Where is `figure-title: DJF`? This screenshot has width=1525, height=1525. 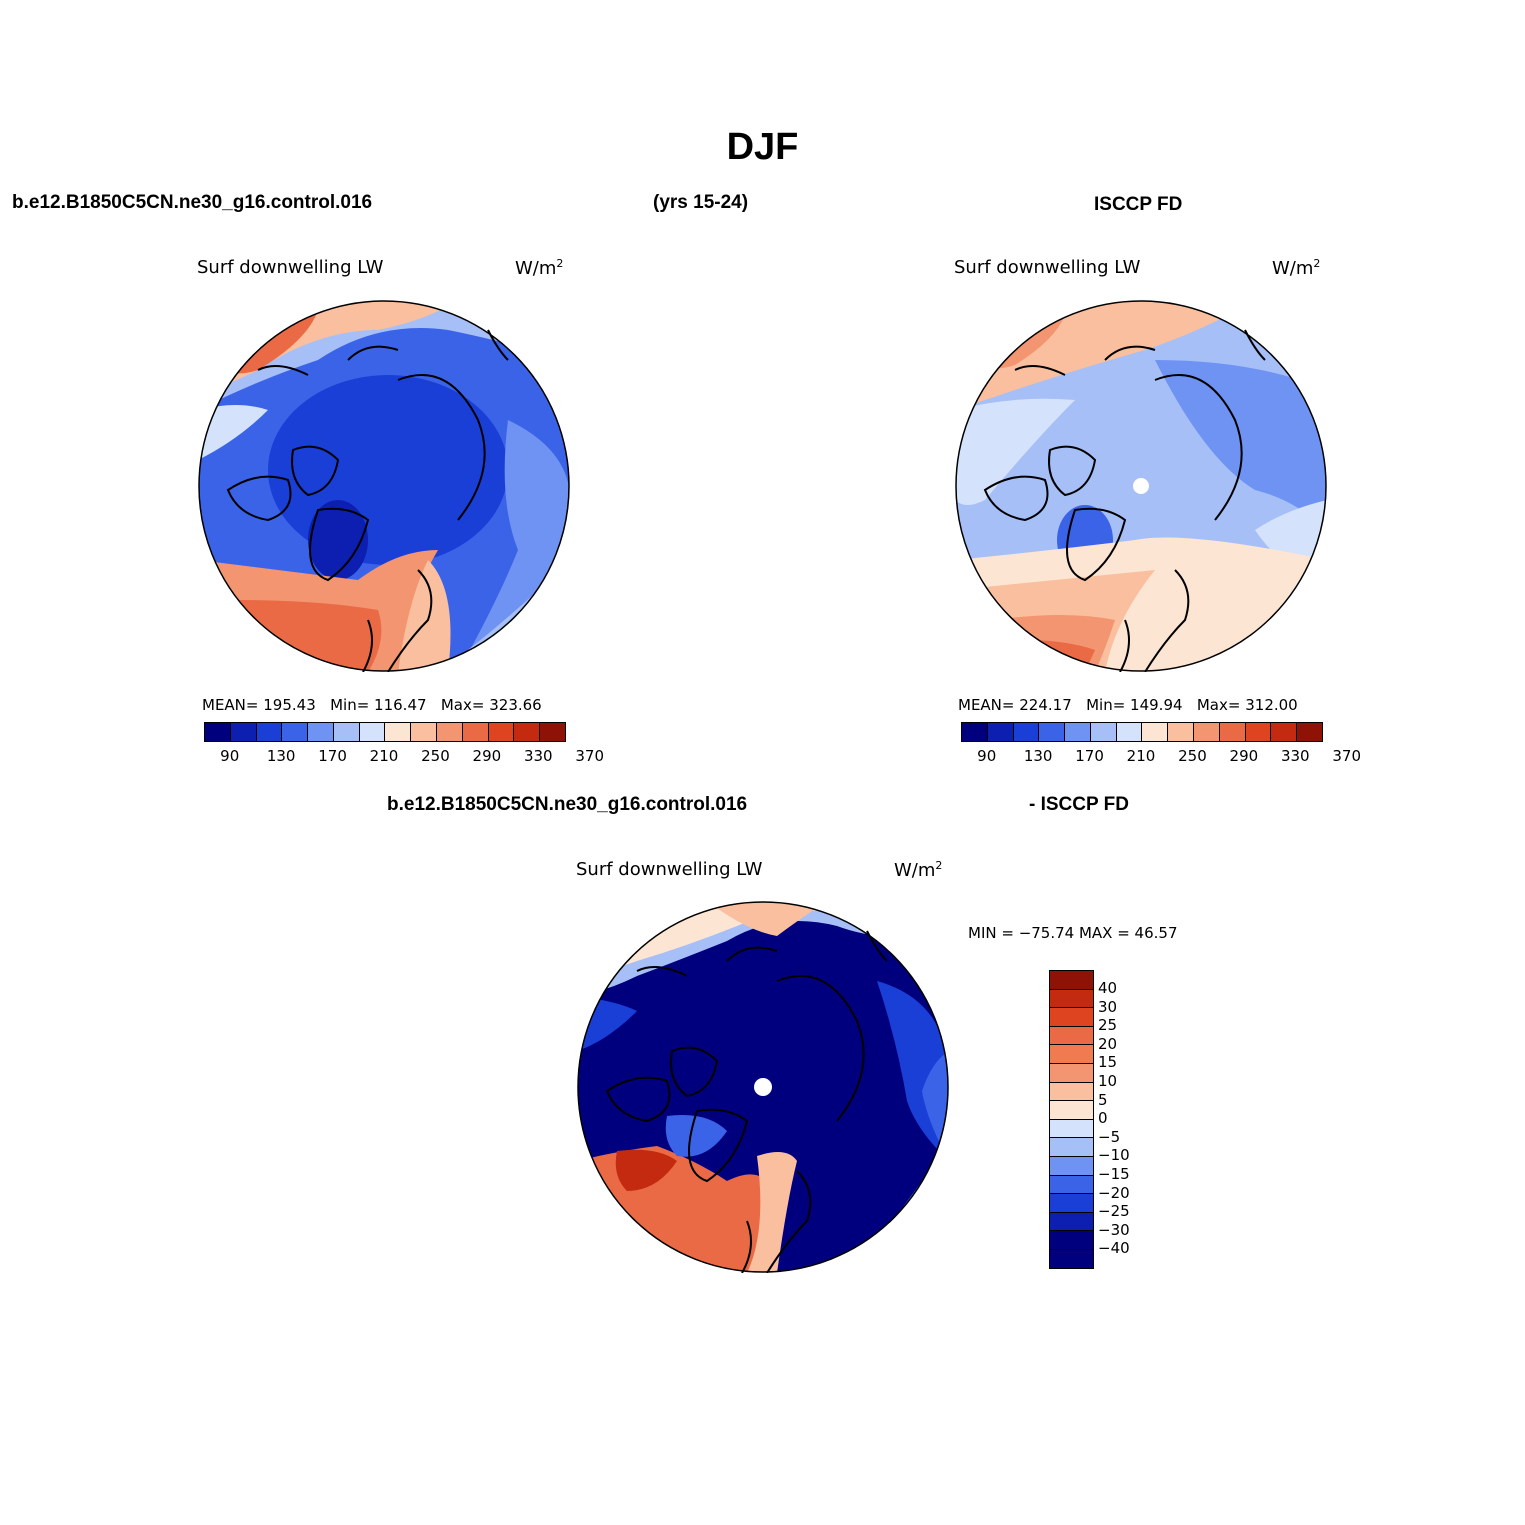 figure-title: DJF is located at coordinates (762, 147).